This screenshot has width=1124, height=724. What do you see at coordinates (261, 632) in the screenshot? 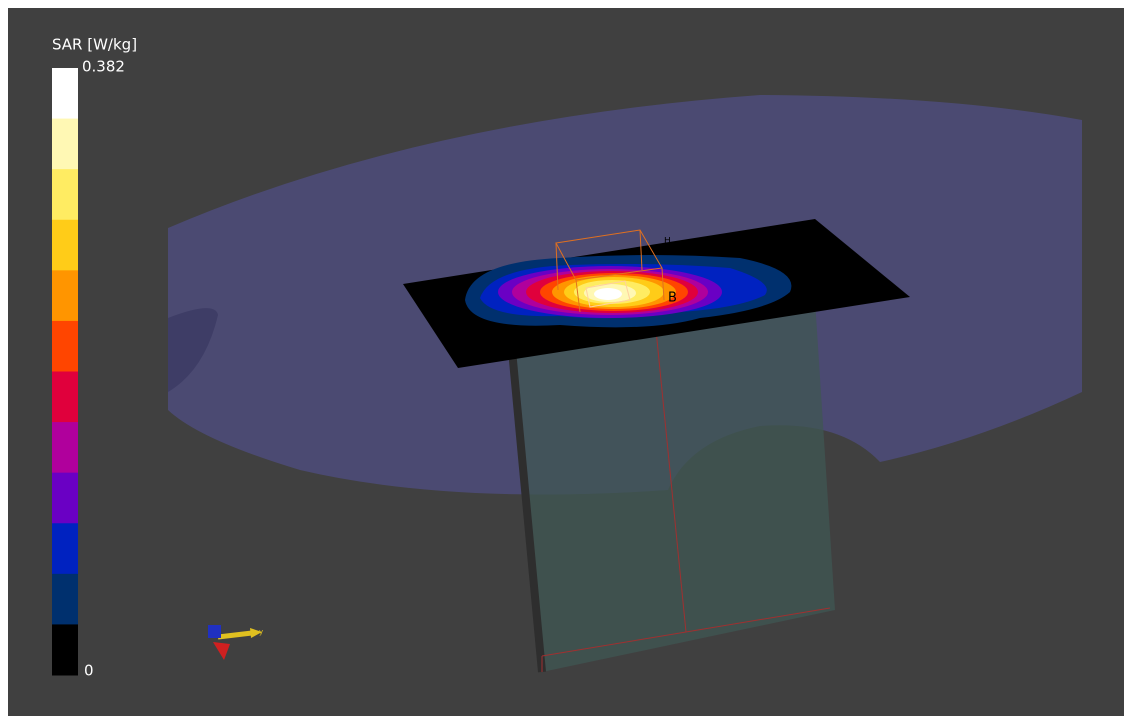
I see `axis-label: y` at bounding box center [261, 632].